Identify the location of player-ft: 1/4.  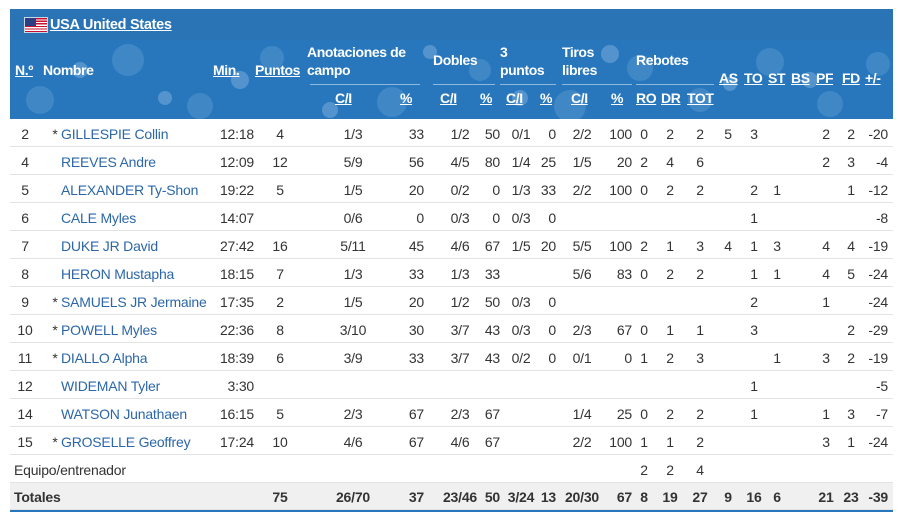
(582, 414).